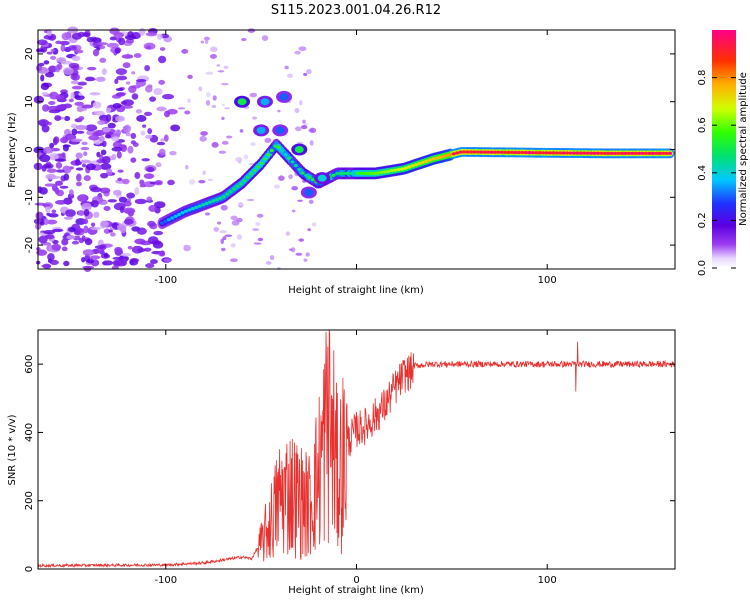 The image size is (750, 600). Describe the element at coordinates (356, 590) in the screenshot. I see `snr-x-axis-label: Height of straight line (km)` at that location.